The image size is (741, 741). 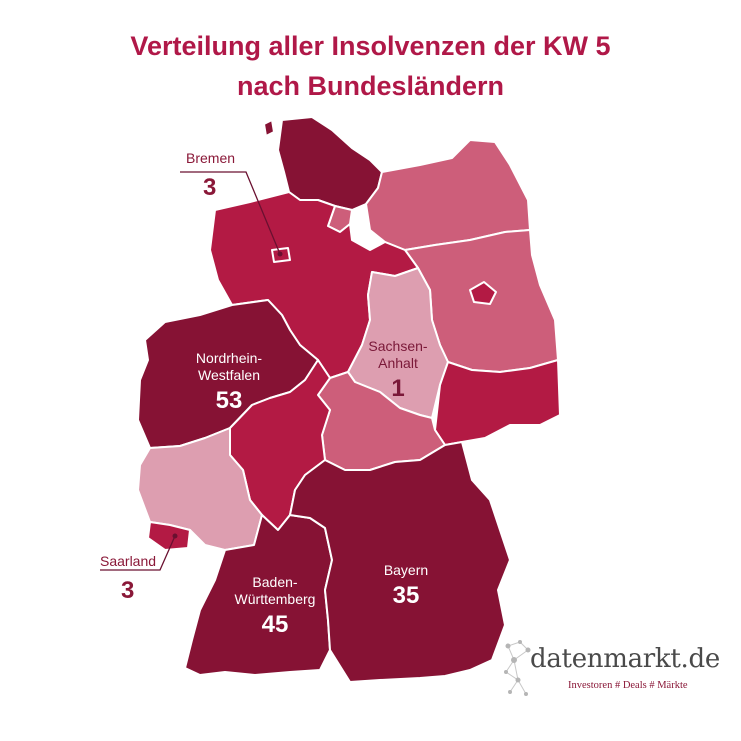 I want to click on logo-tagline: Investoren # Deals # Märkte, so click(x=628, y=685).